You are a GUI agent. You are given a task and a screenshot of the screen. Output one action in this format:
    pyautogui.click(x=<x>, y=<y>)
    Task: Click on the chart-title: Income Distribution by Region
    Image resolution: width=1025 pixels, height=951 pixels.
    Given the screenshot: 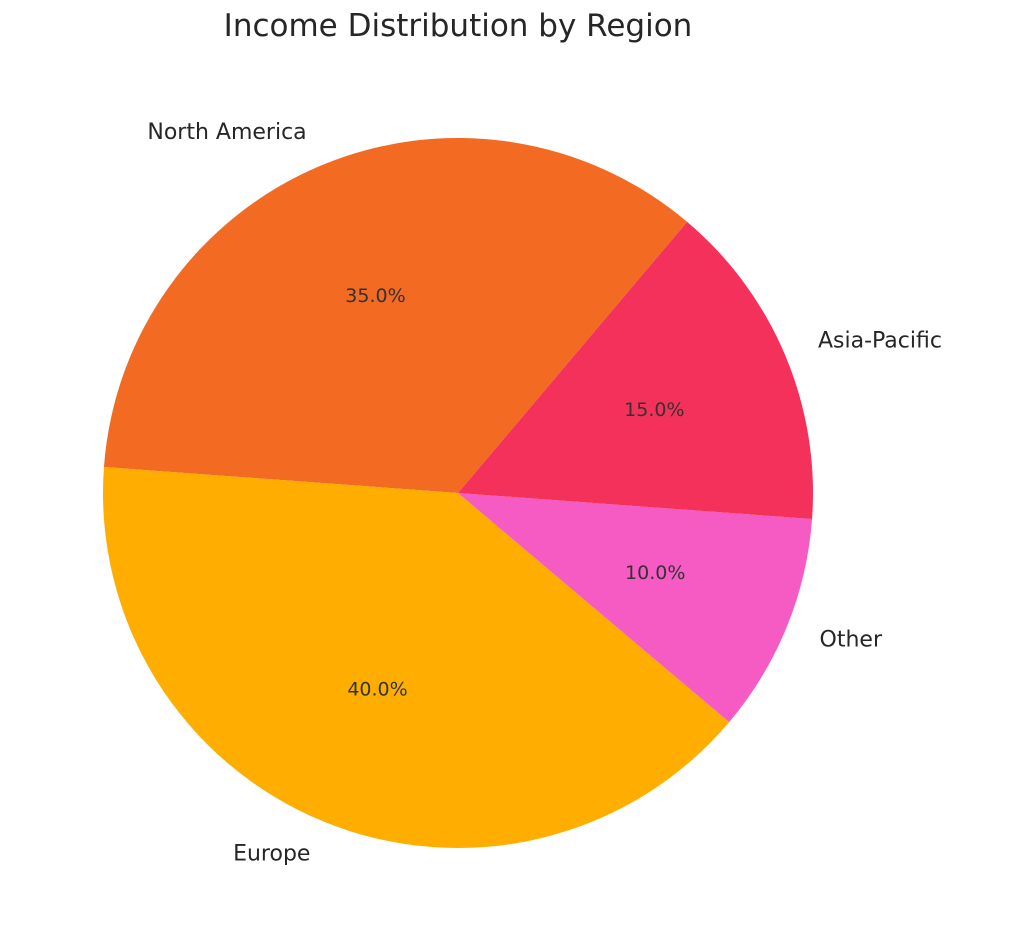 What is the action you would take?
    pyautogui.click(x=458, y=26)
    